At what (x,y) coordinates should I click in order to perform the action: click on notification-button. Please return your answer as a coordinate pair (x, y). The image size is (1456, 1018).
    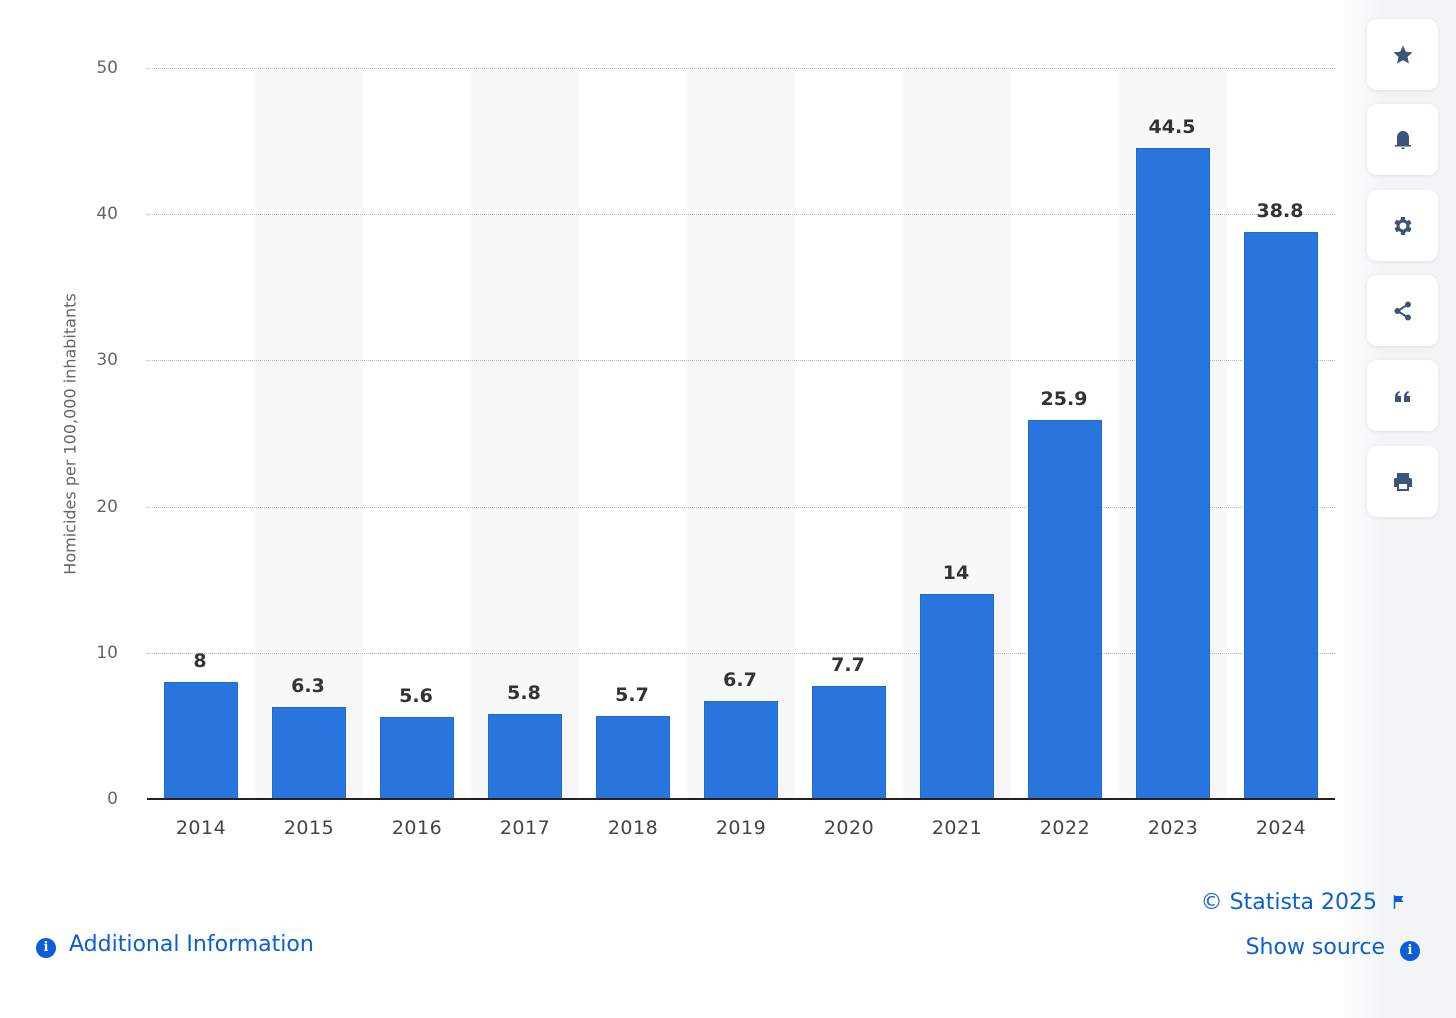
    Looking at the image, I should click on (1402, 139).